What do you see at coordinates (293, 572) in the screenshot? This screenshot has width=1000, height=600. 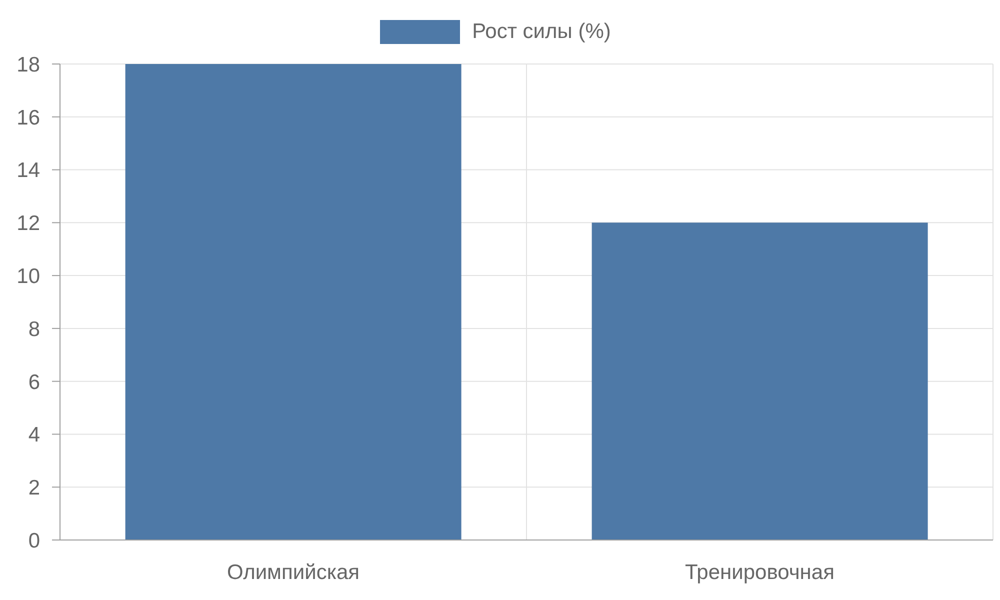 I see `x-tick-label: Олимпийская` at bounding box center [293, 572].